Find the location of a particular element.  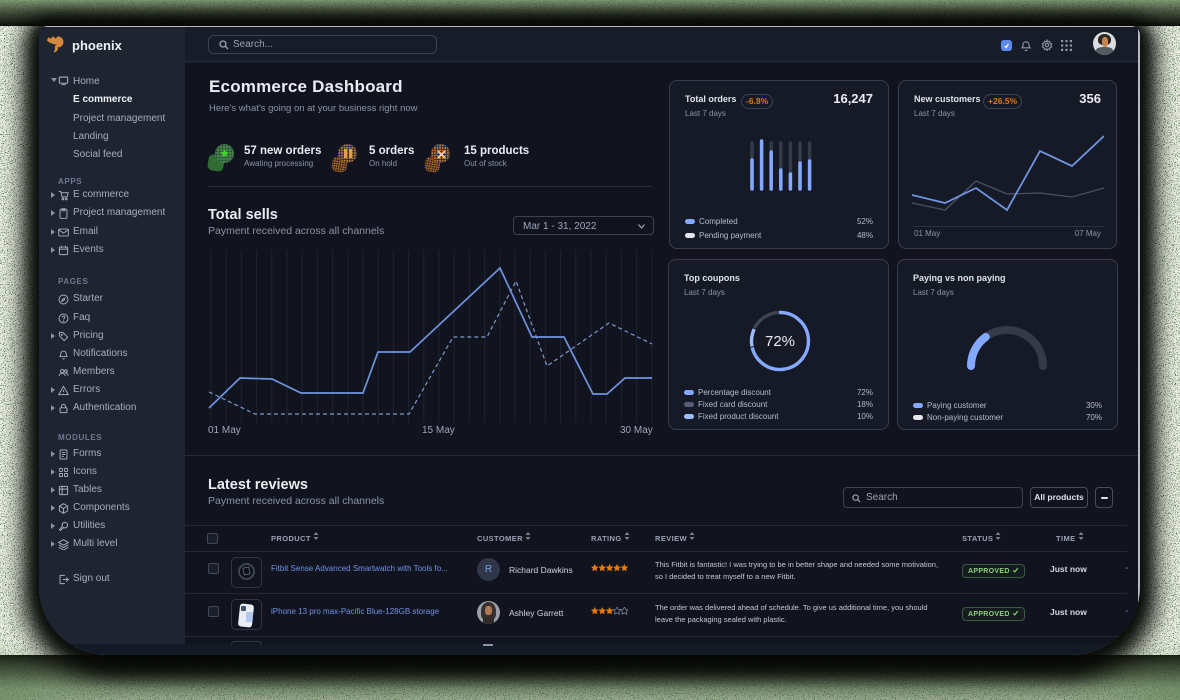

svg-text: 72% is located at coordinates (780, 341).